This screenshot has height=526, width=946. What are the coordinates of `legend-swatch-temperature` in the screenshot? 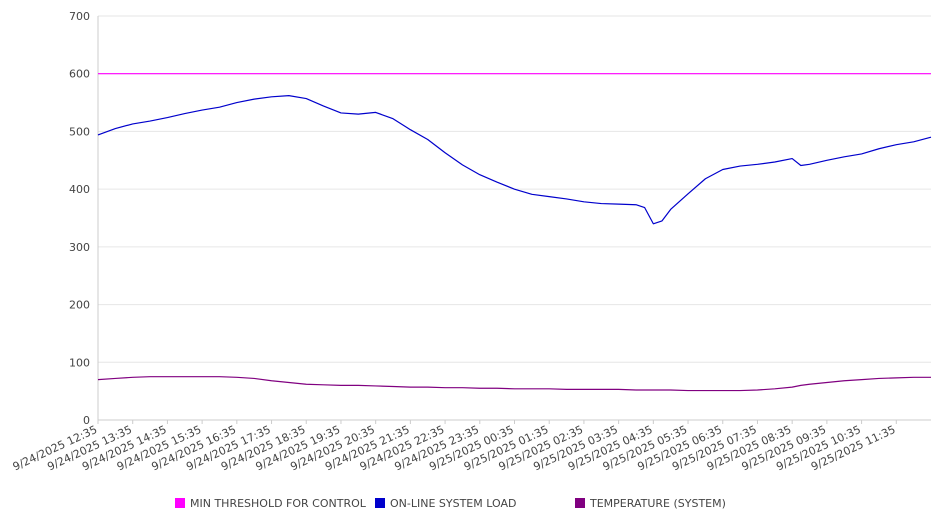 It's located at (580, 503).